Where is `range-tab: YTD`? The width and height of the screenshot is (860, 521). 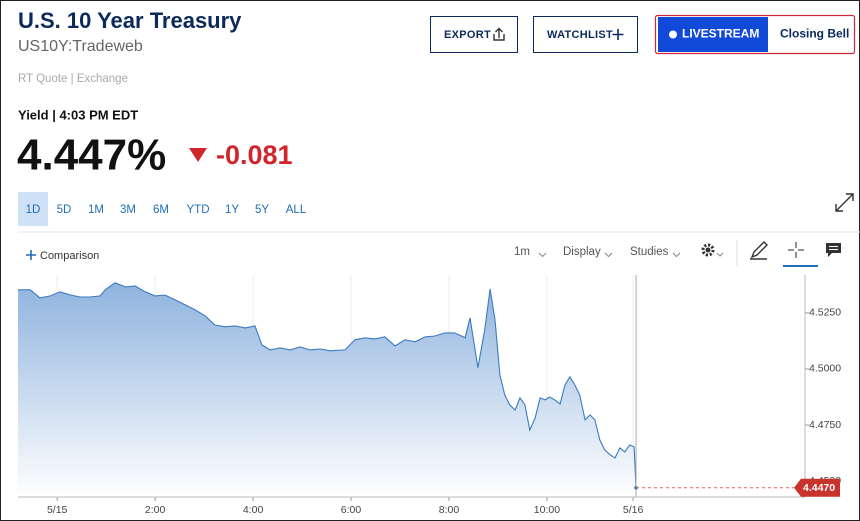
range-tab: YTD is located at coordinates (198, 210).